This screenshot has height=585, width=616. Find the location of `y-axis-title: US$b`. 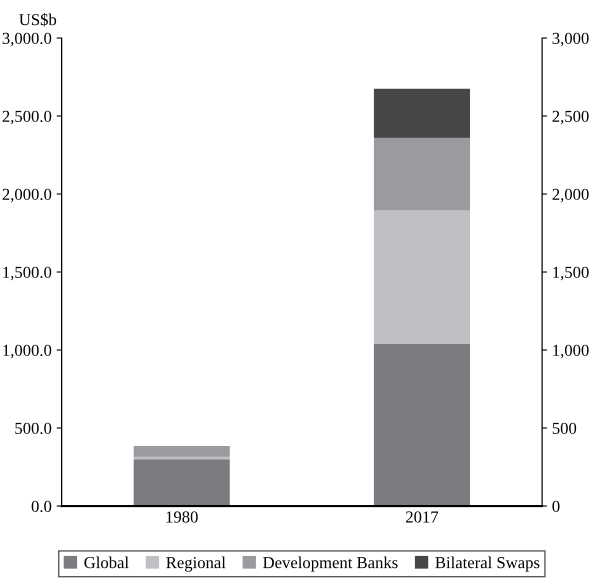

y-axis-title: US$b is located at coordinates (37, 19).